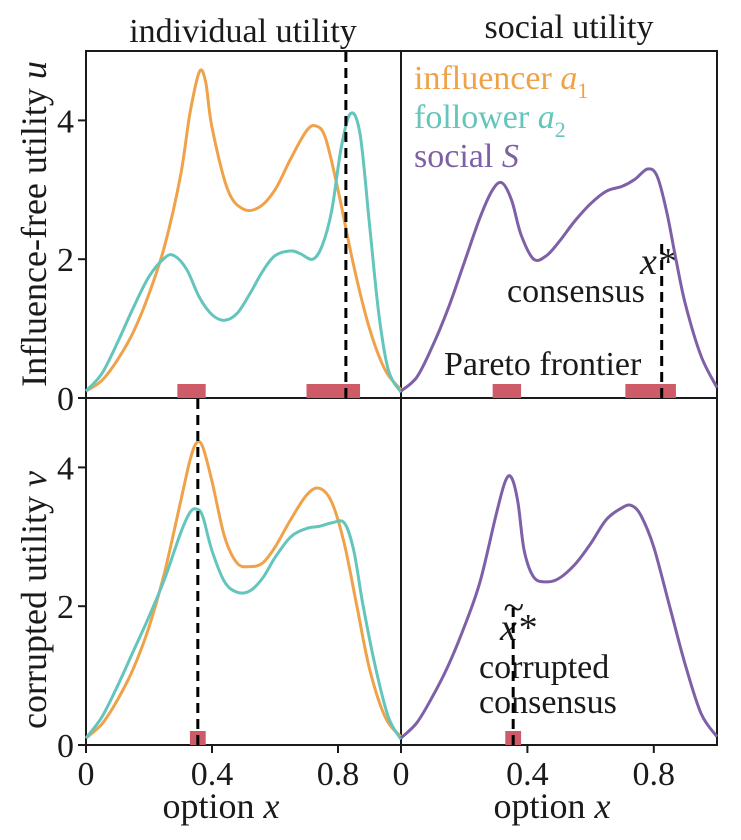 The height and width of the screenshot is (840, 741). Describe the element at coordinates (65, 399) in the screenshot. I see `ytick-label-top-left-0: 0` at that location.